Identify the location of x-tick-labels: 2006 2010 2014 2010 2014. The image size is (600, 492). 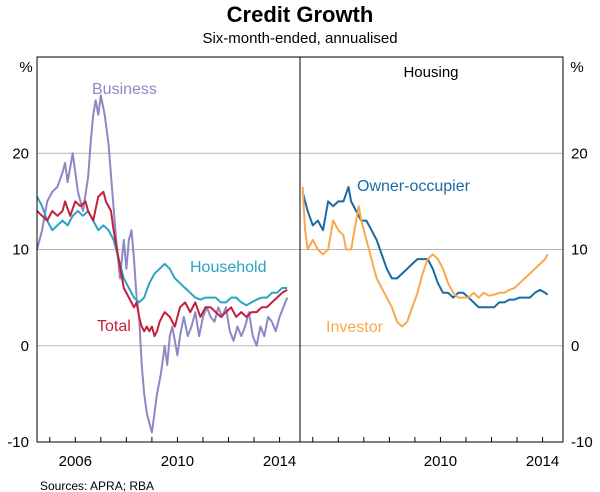
(304, 453).